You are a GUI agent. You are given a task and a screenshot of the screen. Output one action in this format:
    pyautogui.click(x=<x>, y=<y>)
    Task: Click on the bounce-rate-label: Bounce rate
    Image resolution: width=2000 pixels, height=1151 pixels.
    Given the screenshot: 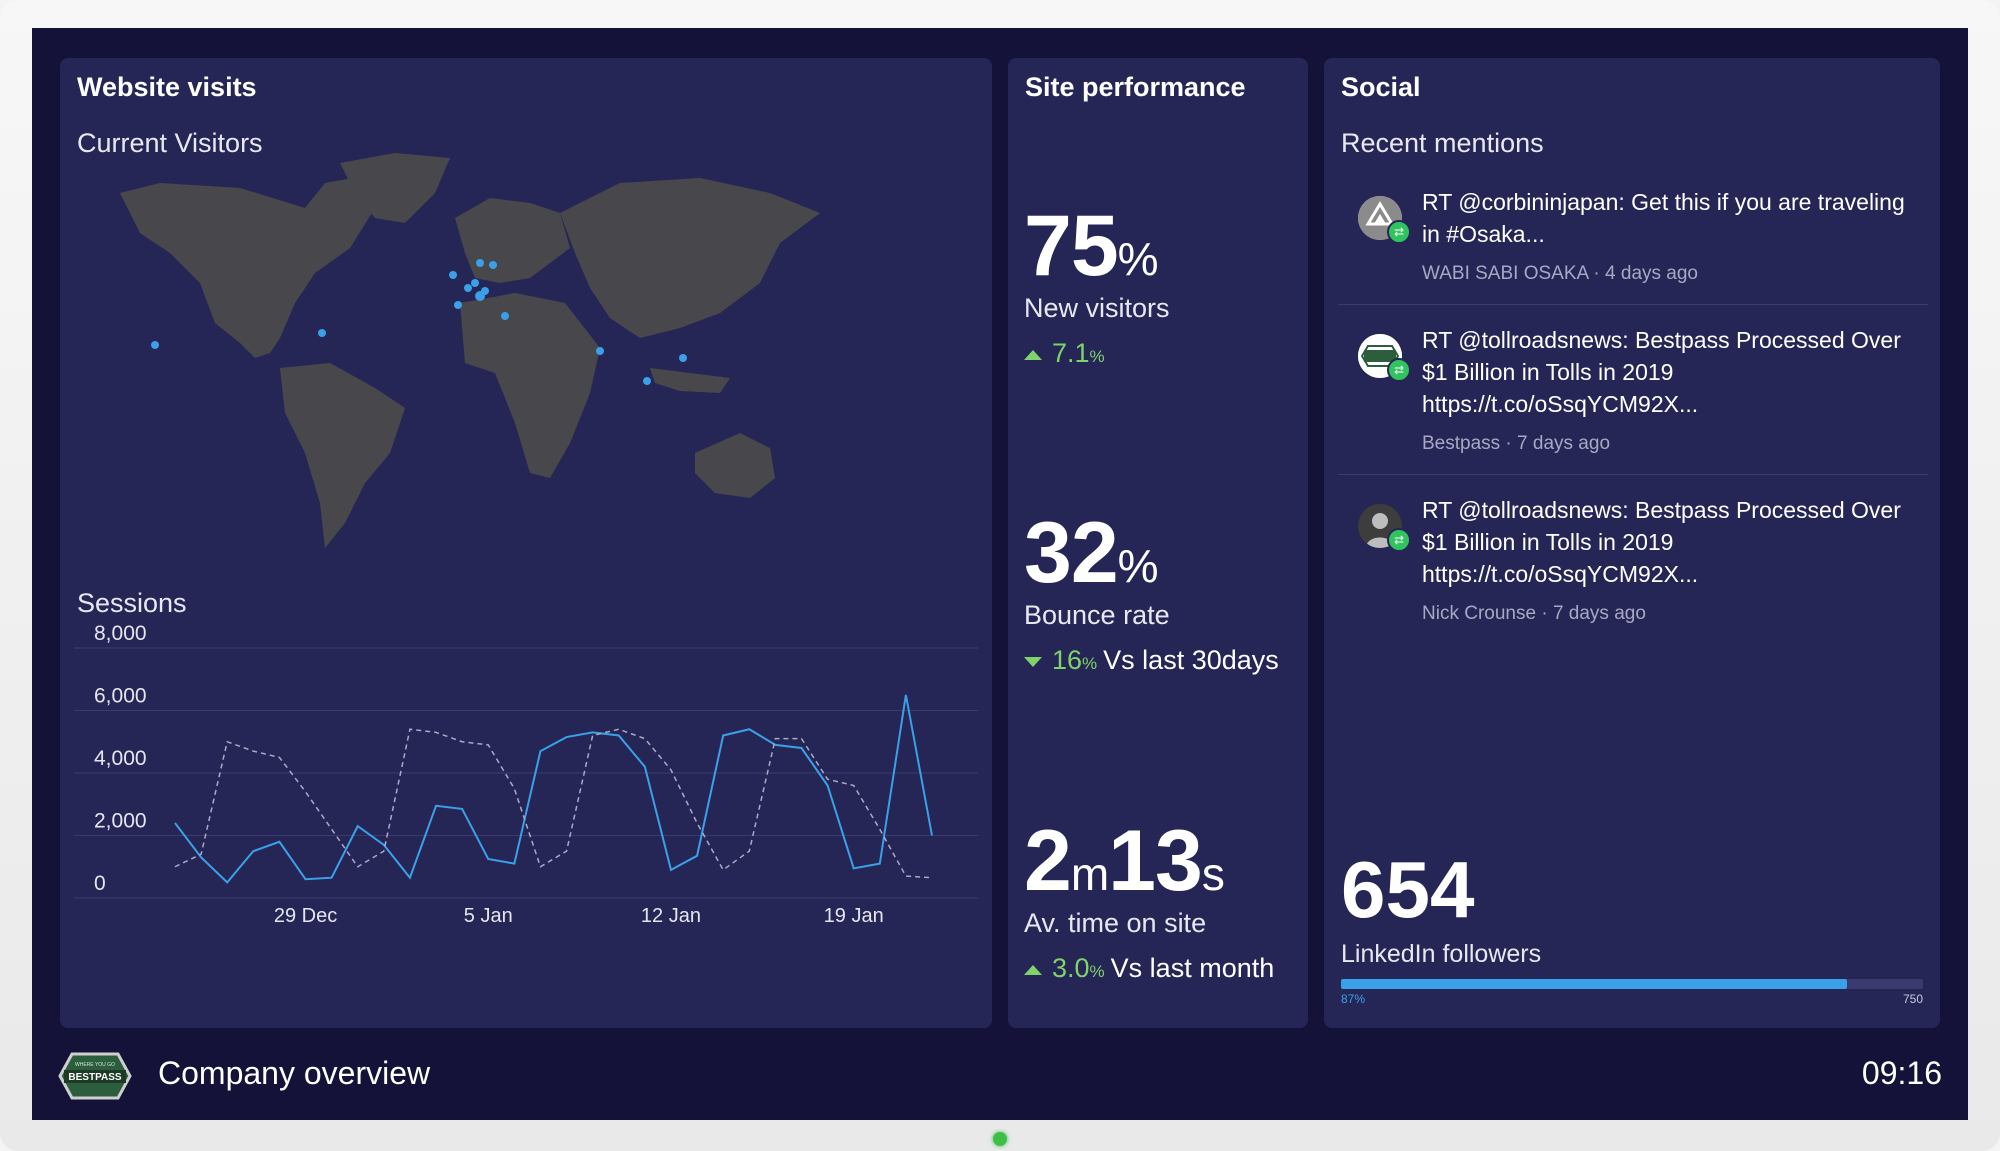 What is the action you would take?
    pyautogui.click(x=1097, y=615)
    